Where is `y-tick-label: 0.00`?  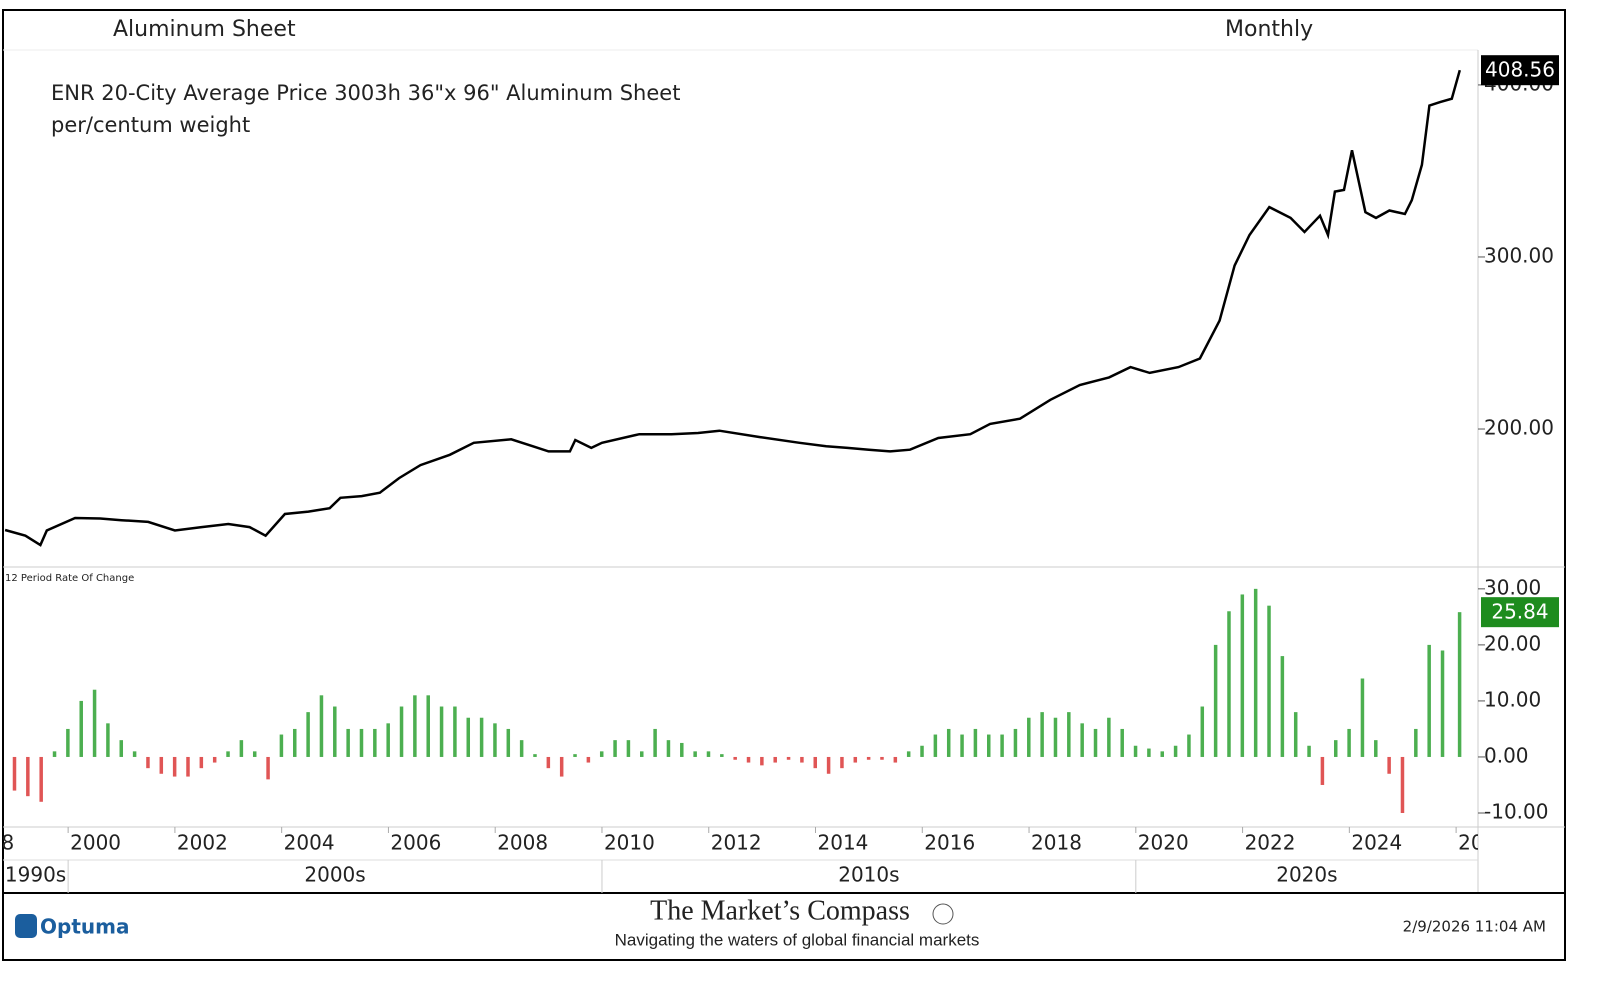 y-tick-label: 0.00 is located at coordinates (1506, 755).